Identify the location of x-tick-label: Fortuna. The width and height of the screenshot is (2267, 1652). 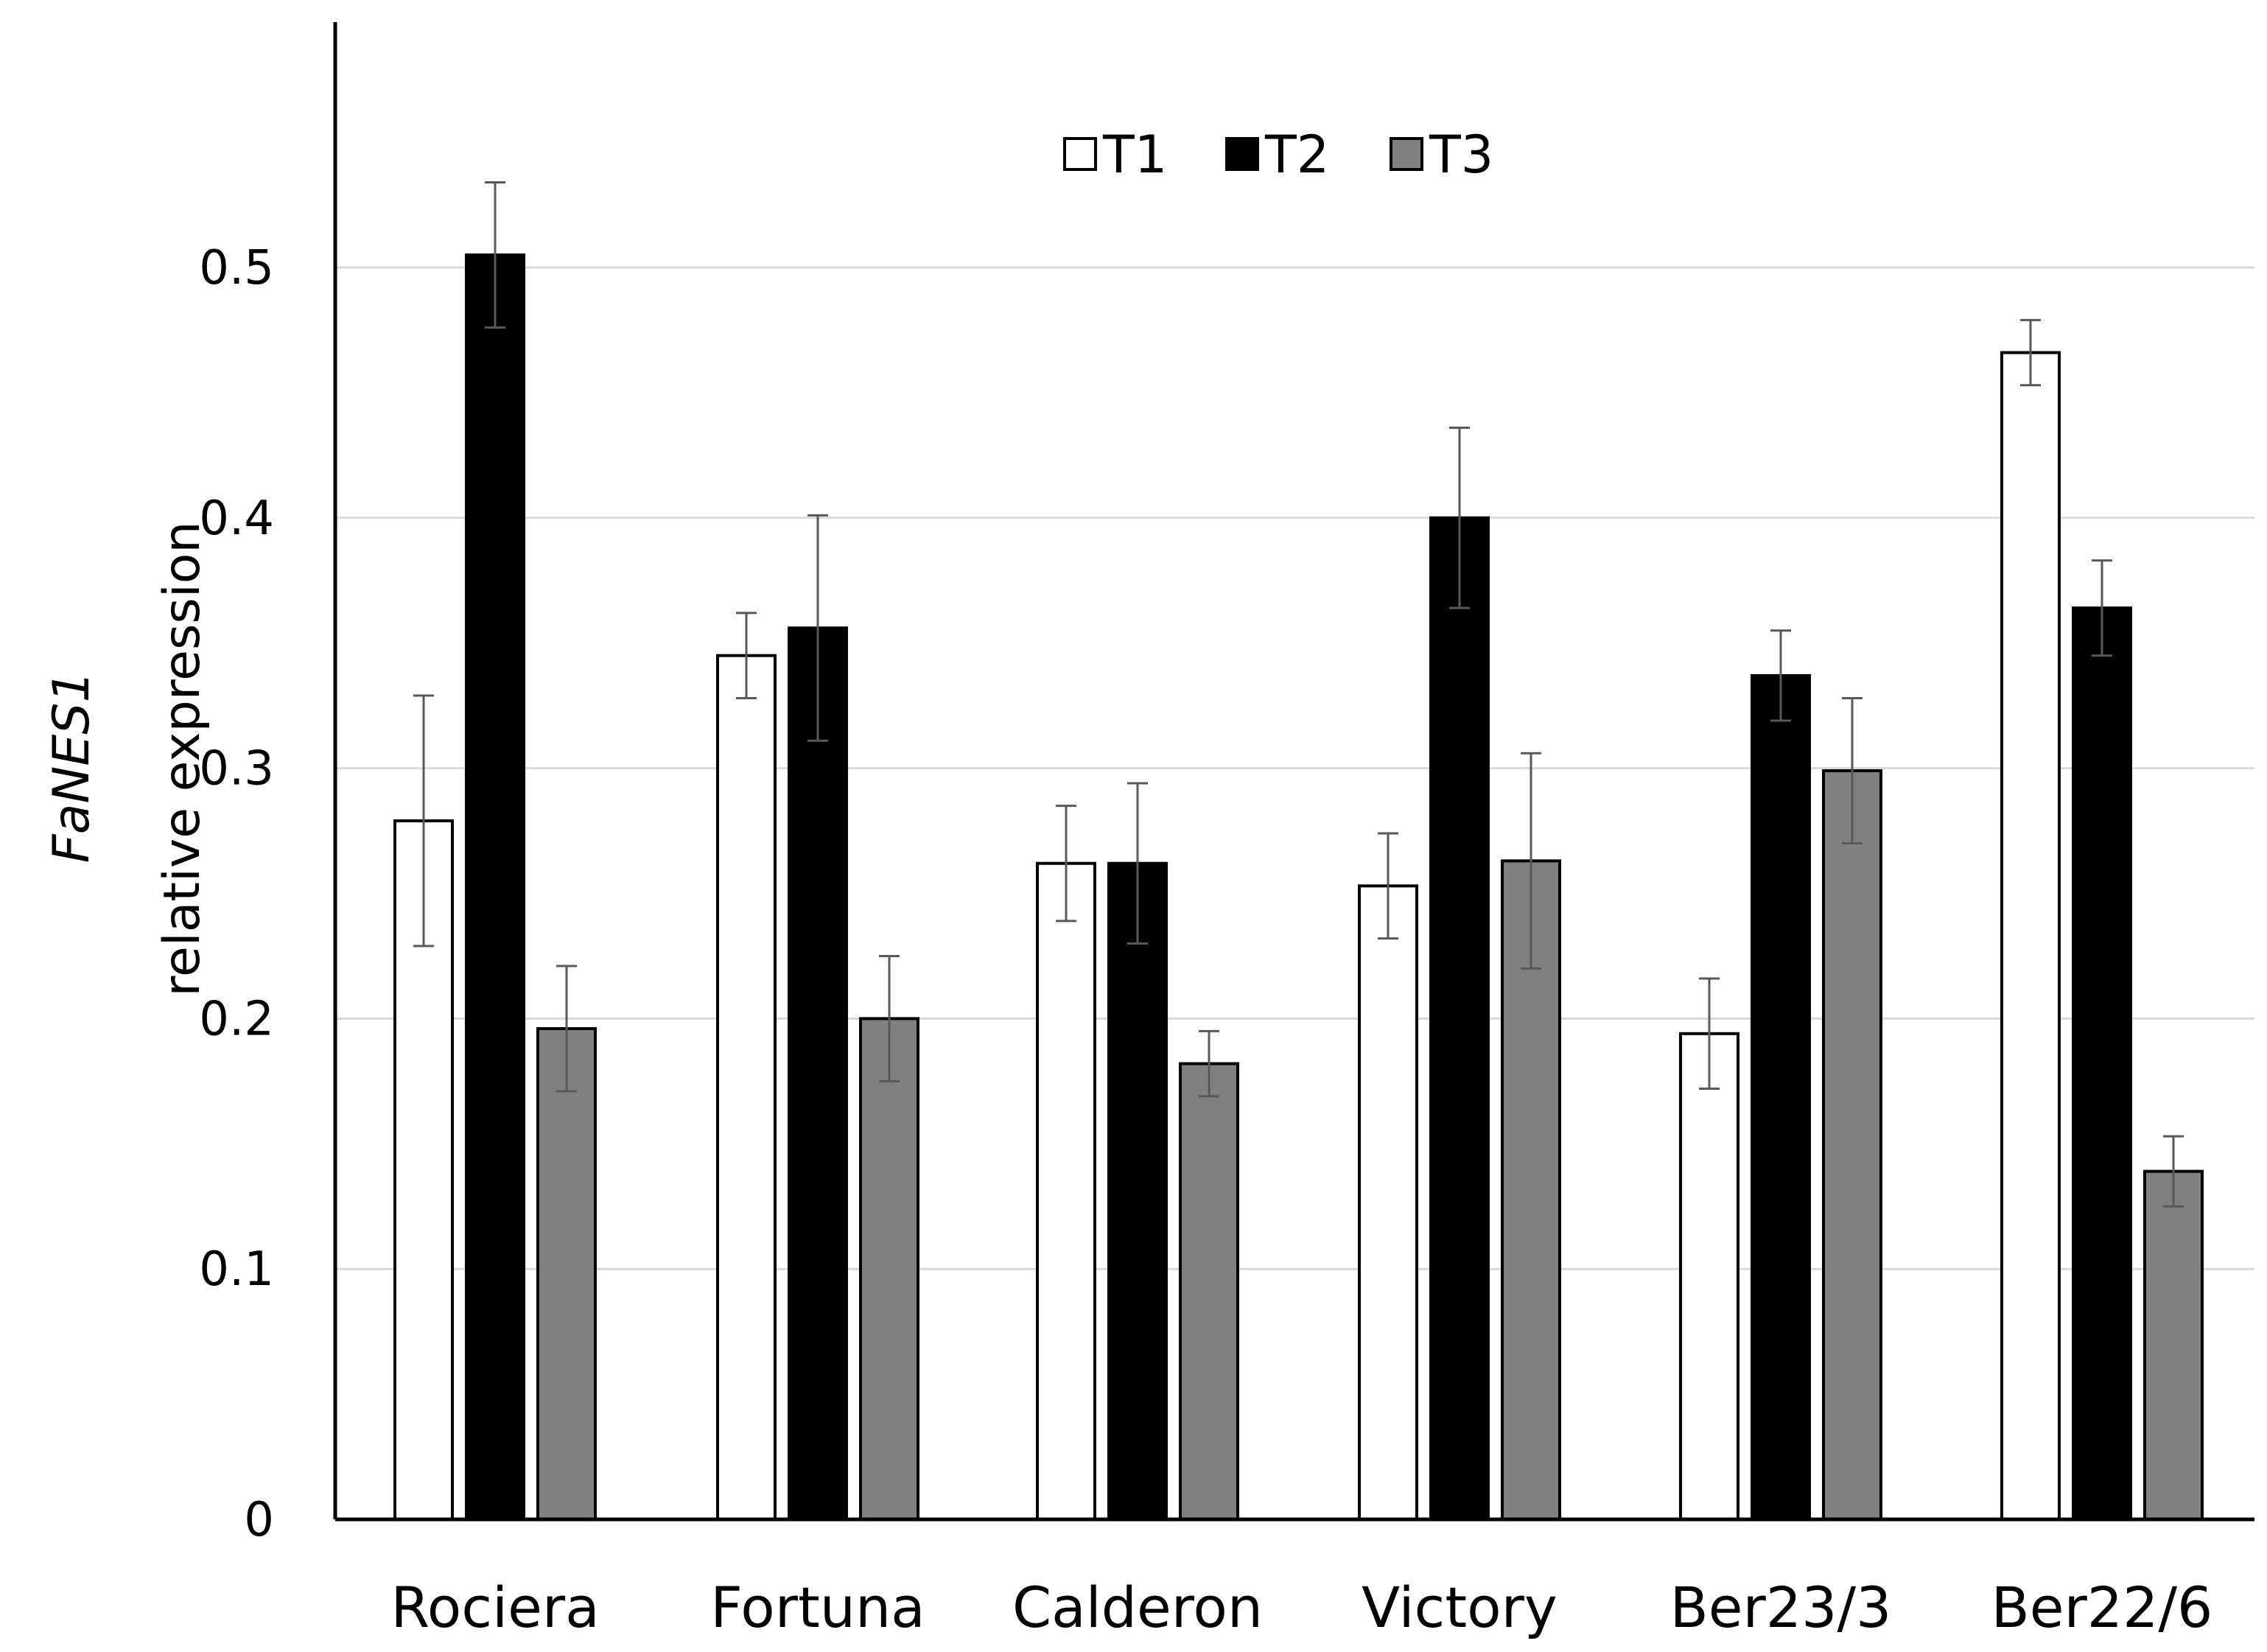
(817, 1607).